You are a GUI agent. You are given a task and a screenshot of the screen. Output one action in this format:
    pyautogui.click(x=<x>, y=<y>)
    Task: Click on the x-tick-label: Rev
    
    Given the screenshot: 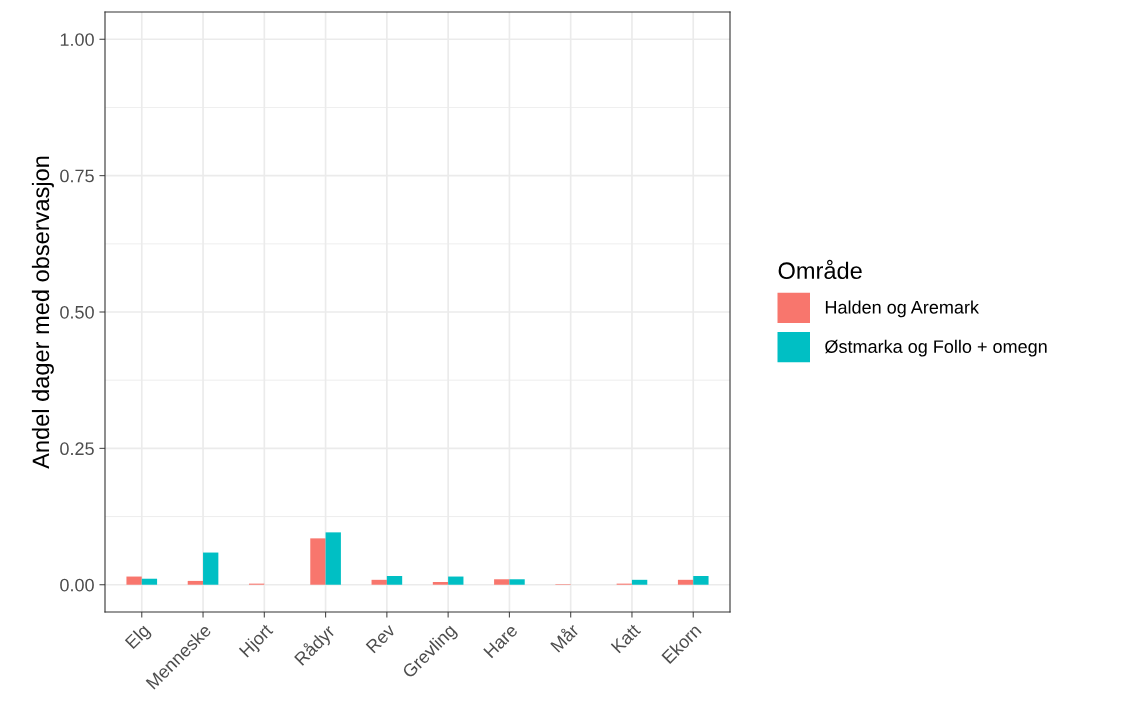 What is the action you would take?
    pyautogui.click(x=381, y=638)
    